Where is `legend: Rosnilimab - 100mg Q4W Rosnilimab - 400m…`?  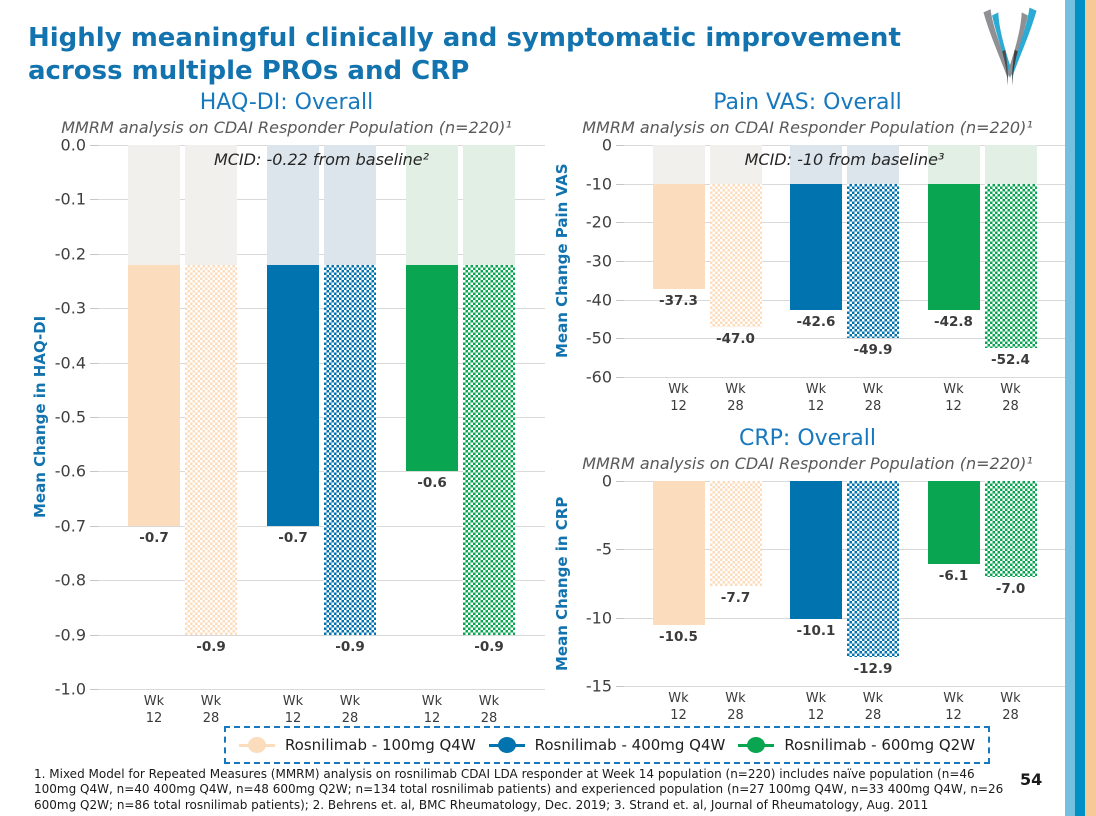 legend: Rosnilimab - 100mg Q4W Rosnilimab - 400m… is located at coordinates (607, 745).